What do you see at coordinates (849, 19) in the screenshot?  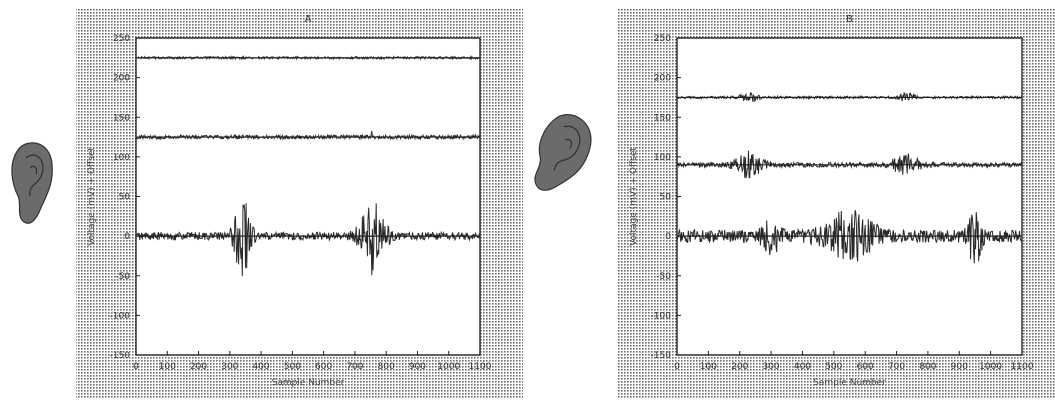 I see `chart-title: B` at bounding box center [849, 19].